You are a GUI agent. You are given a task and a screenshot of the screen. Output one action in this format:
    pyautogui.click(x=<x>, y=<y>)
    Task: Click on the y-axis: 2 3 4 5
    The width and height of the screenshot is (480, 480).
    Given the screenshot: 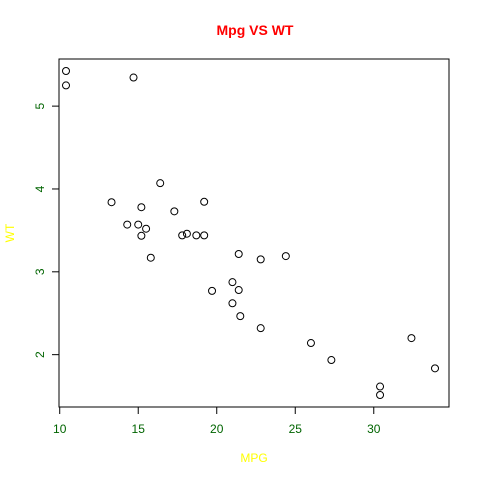 What is the action you would take?
    pyautogui.click(x=46, y=230)
    